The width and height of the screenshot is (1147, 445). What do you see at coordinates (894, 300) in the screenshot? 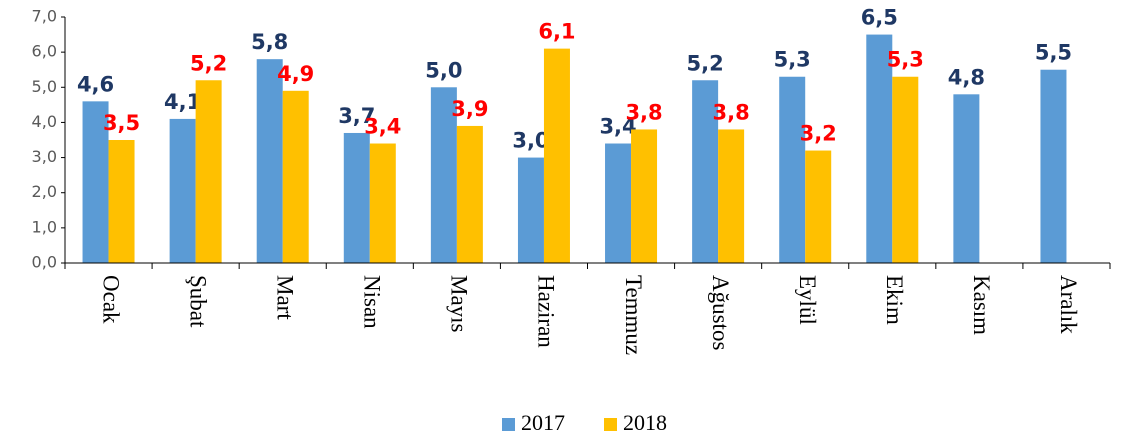
I see `x-tick-label: Ekim` at bounding box center [894, 300].